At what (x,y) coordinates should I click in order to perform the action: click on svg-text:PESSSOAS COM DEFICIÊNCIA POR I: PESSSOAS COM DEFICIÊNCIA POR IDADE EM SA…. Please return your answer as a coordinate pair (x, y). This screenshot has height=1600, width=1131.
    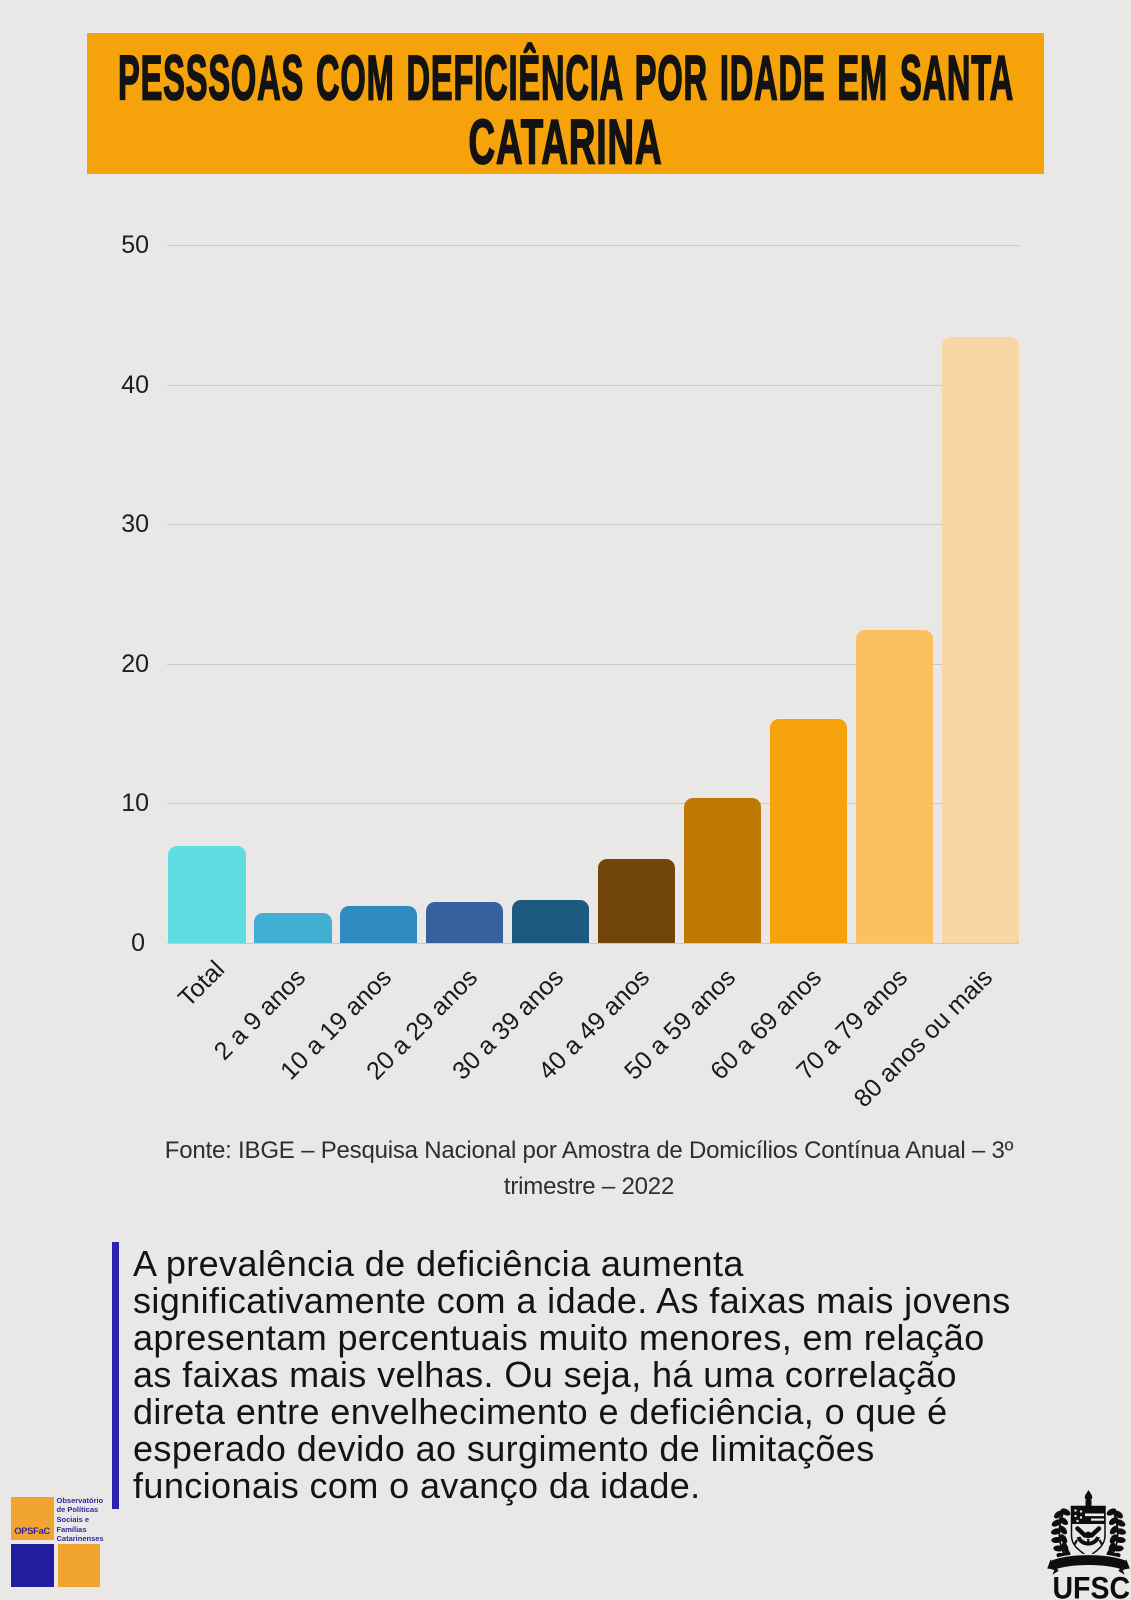
    Looking at the image, I should click on (566, 78).